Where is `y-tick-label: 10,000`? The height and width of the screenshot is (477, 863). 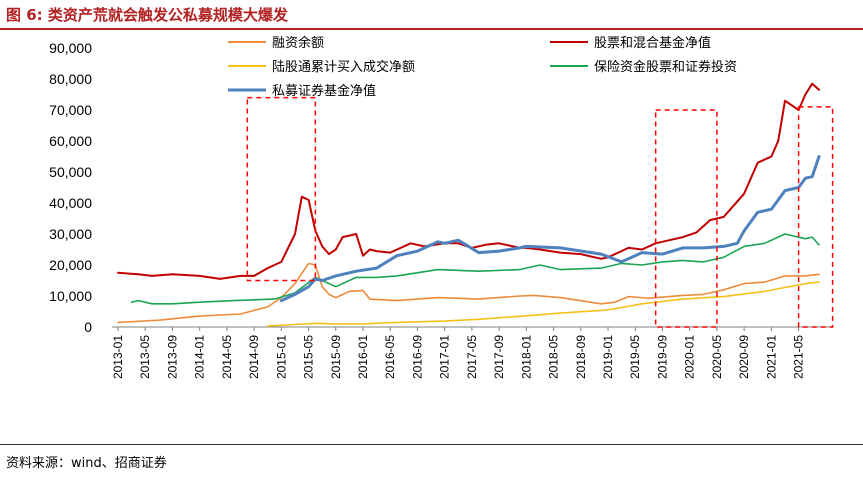 y-tick-label: 10,000 is located at coordinates (70, 296).